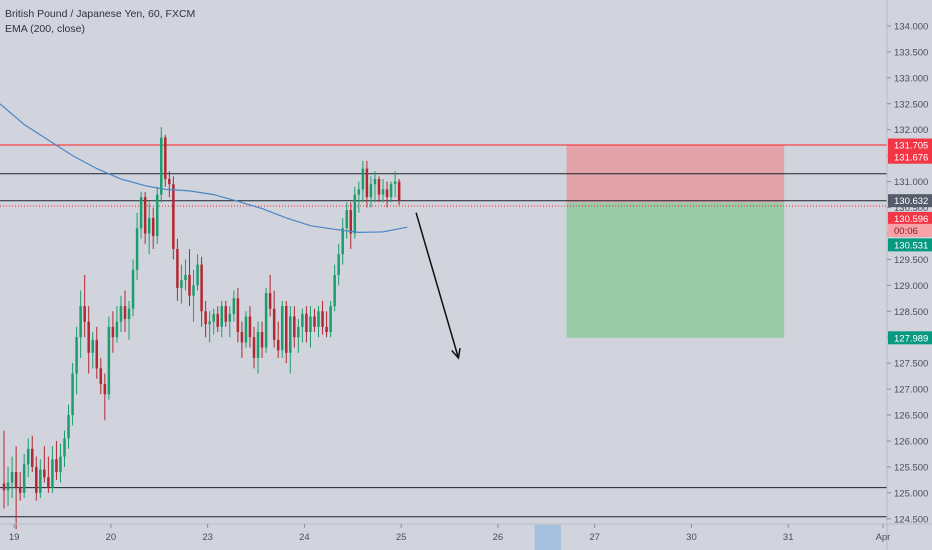 The image size is (932, 550). I want to click on ema-line, so click(204, 168).